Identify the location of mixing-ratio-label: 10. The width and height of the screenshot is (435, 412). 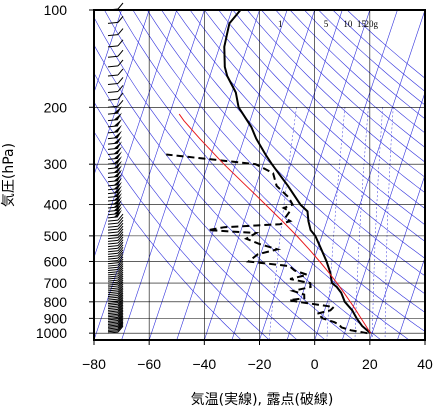
(348, 24).